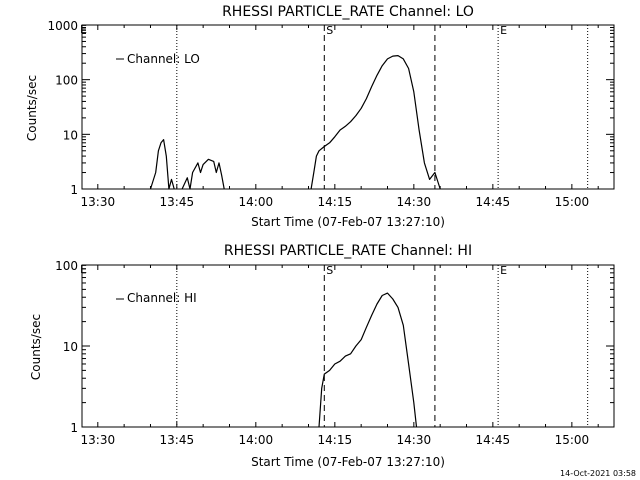 The width and height of the screenshot is (640, 480). I want to click on panel-hi-xtick-label-6: 15:00, so click(572, 440).